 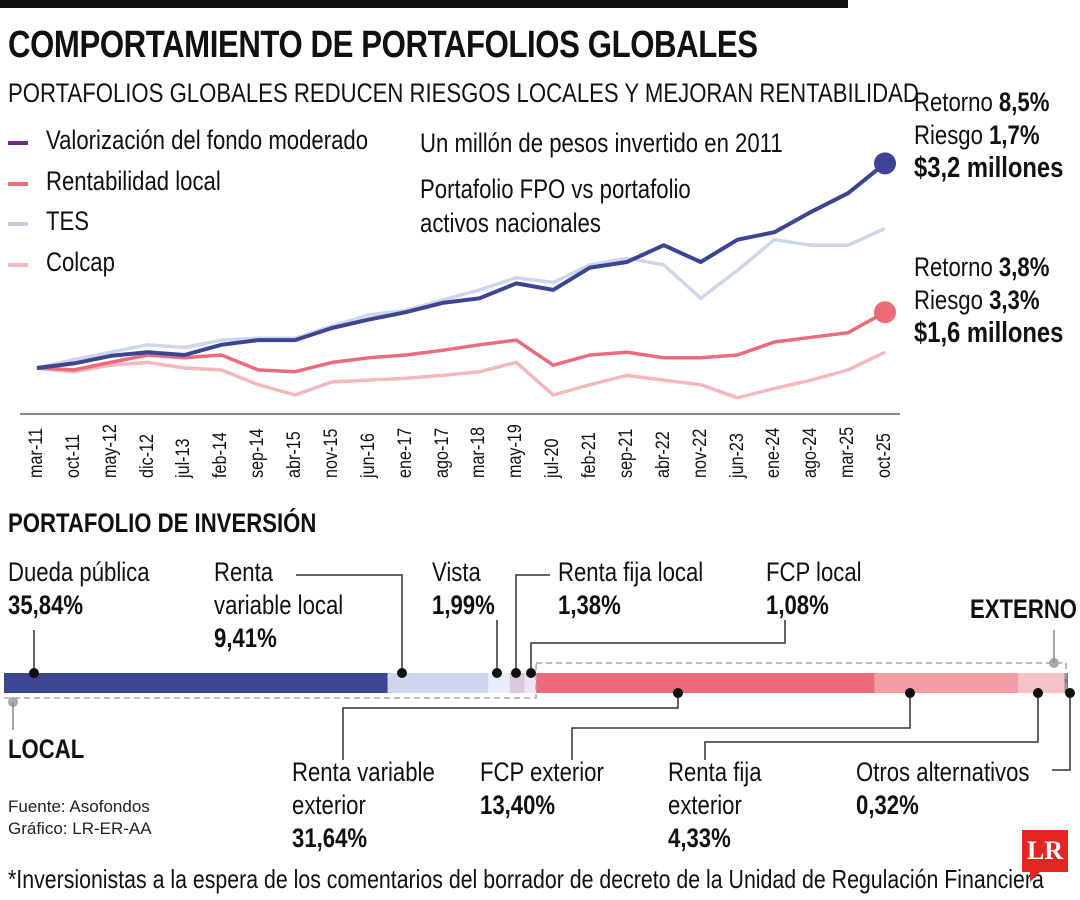 I want to click on label-renta-fija-local: Renta fija local 1,38%, so click(x=631, y=588).